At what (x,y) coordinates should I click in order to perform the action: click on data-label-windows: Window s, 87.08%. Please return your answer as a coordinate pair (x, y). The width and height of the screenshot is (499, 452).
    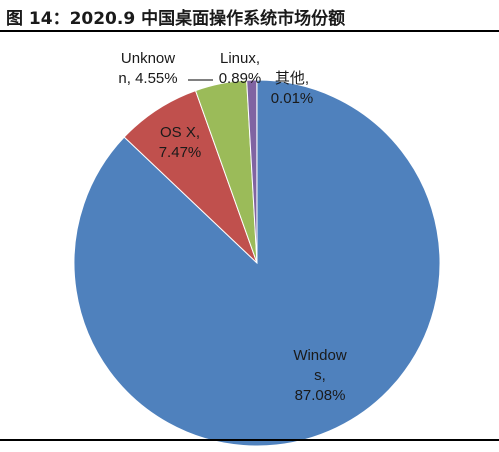
    Looking at the image, I should click on (320, 375).